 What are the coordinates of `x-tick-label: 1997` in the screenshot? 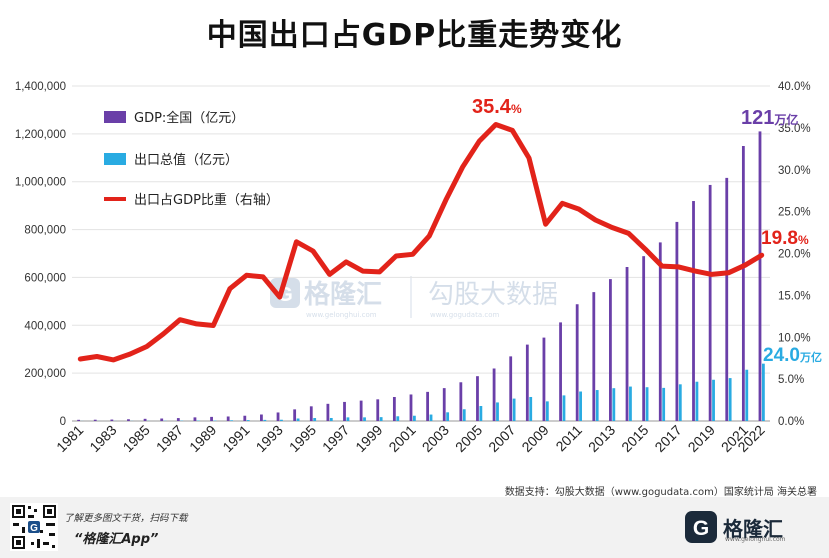 It's located at (335, 438).